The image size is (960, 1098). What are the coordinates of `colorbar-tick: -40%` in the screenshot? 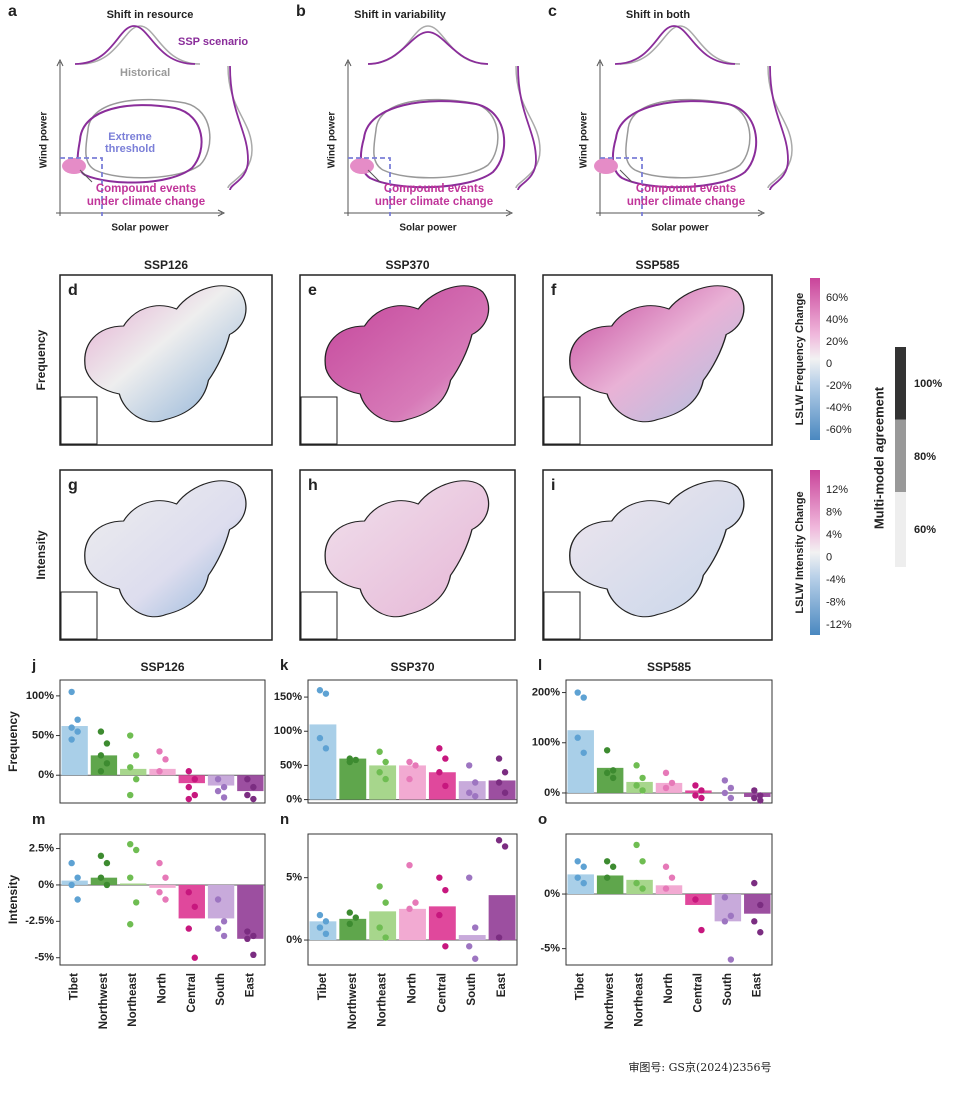 It's located at (839, 408).